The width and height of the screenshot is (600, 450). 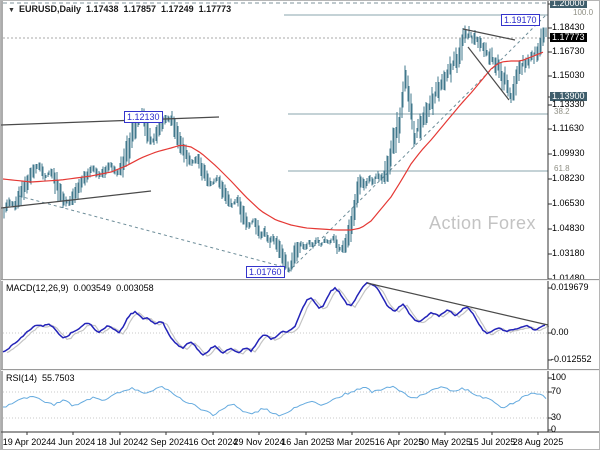 I want to click on upper-channel-trendline, so click(x=110, y=121).